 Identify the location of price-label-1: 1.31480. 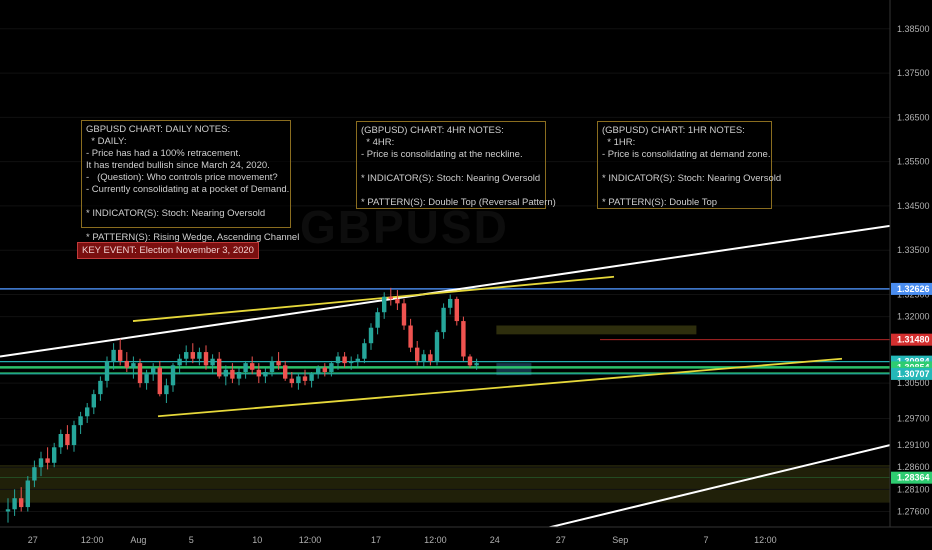
(913, 340).